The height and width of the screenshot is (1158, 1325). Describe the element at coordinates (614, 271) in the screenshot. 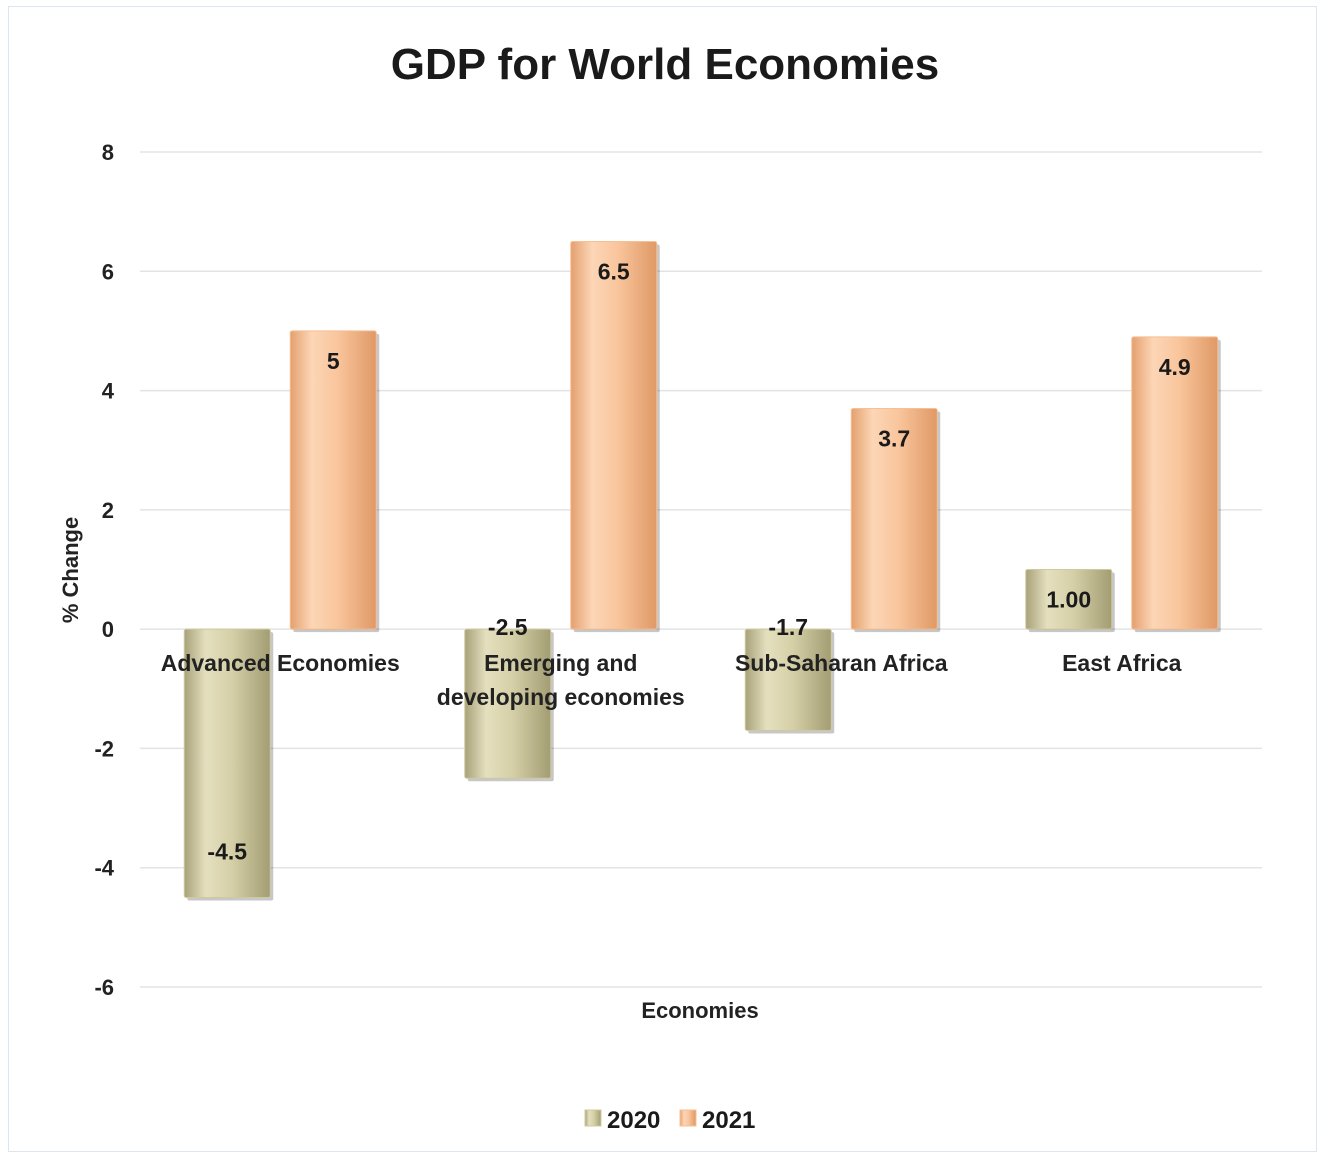

I see `data-label: 6.5` at that location.